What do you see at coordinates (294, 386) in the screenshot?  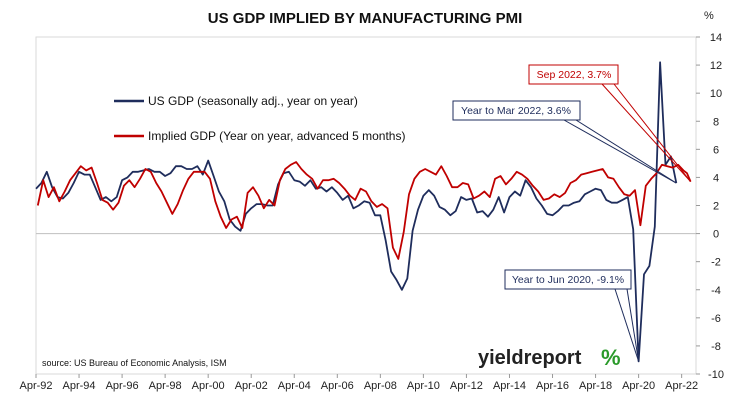 I see `x-tick-label: Apr-04` at bounding box center [294, 386].